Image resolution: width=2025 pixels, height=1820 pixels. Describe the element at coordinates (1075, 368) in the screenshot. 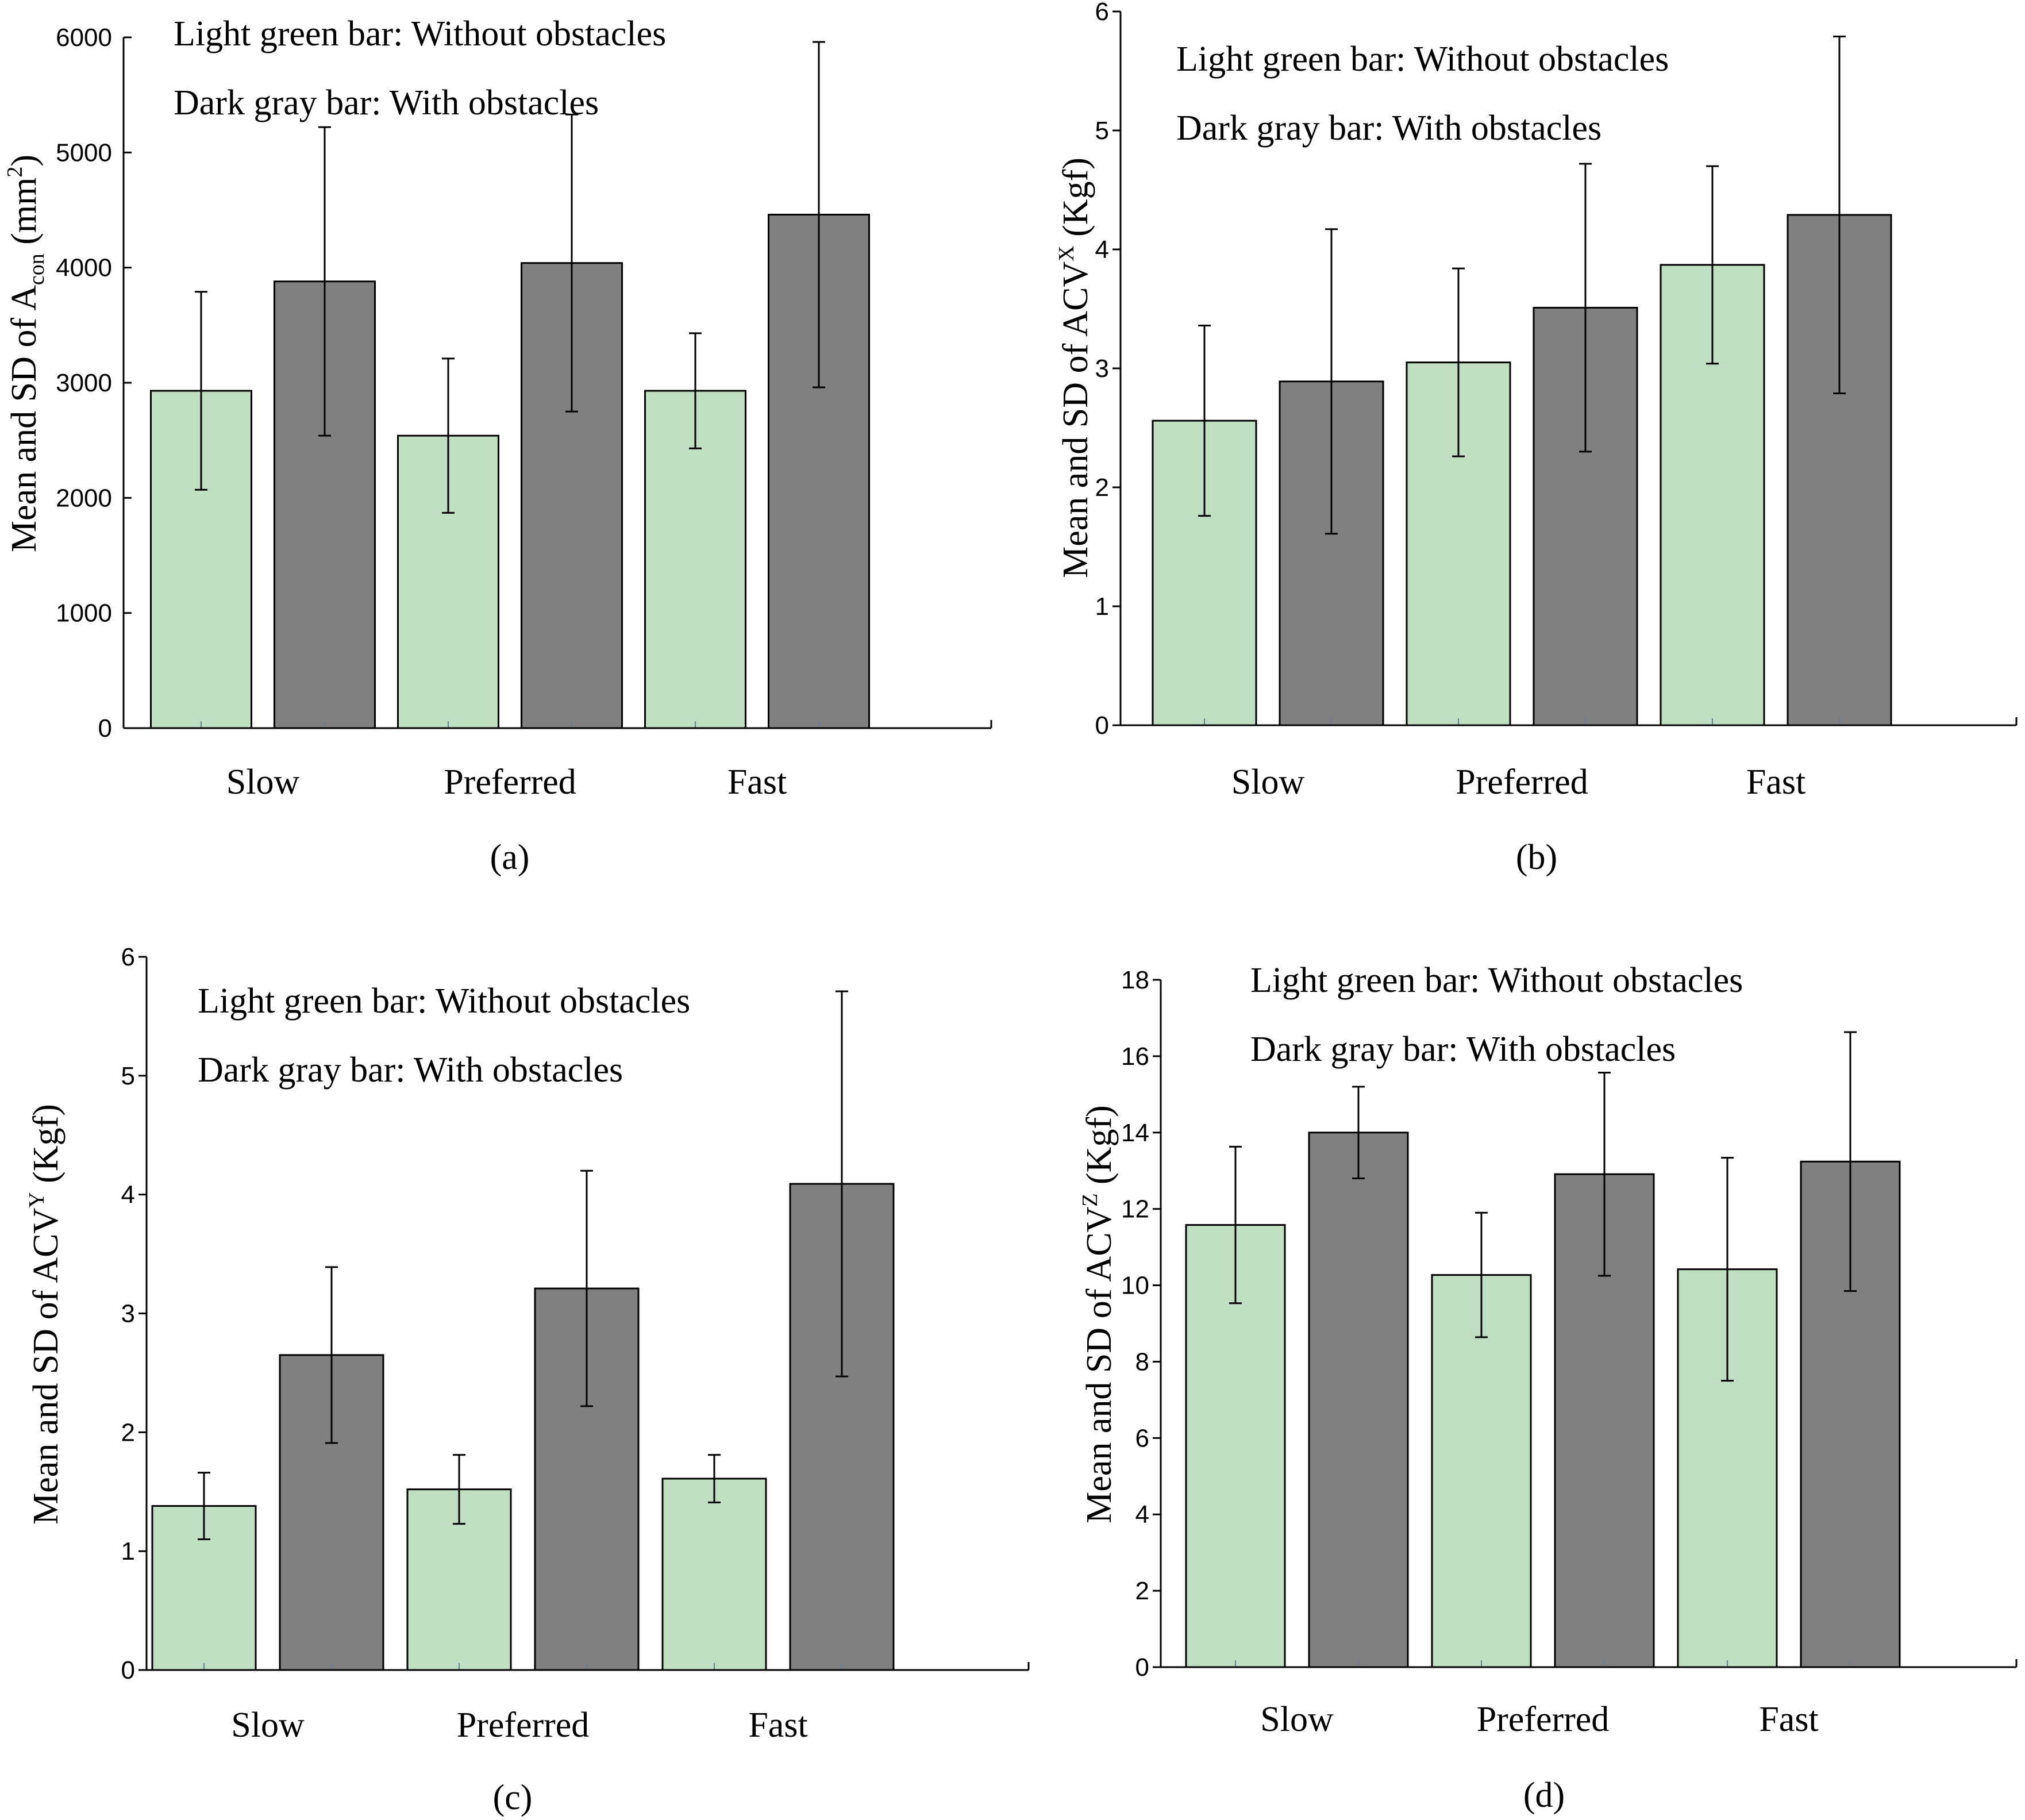

I see `y-axis-label: Mean and SD of ACVX (Kgf)` at that location.